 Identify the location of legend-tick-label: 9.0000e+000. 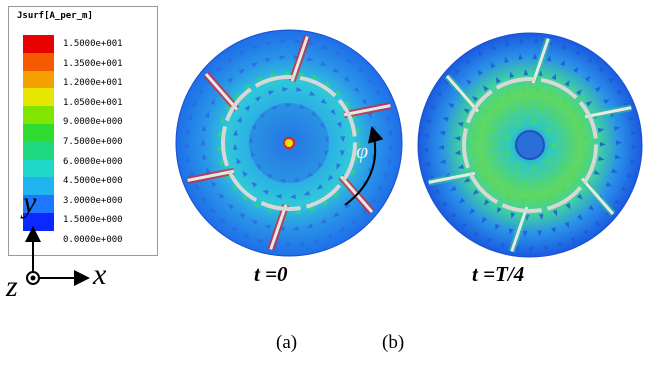
(93, 122).